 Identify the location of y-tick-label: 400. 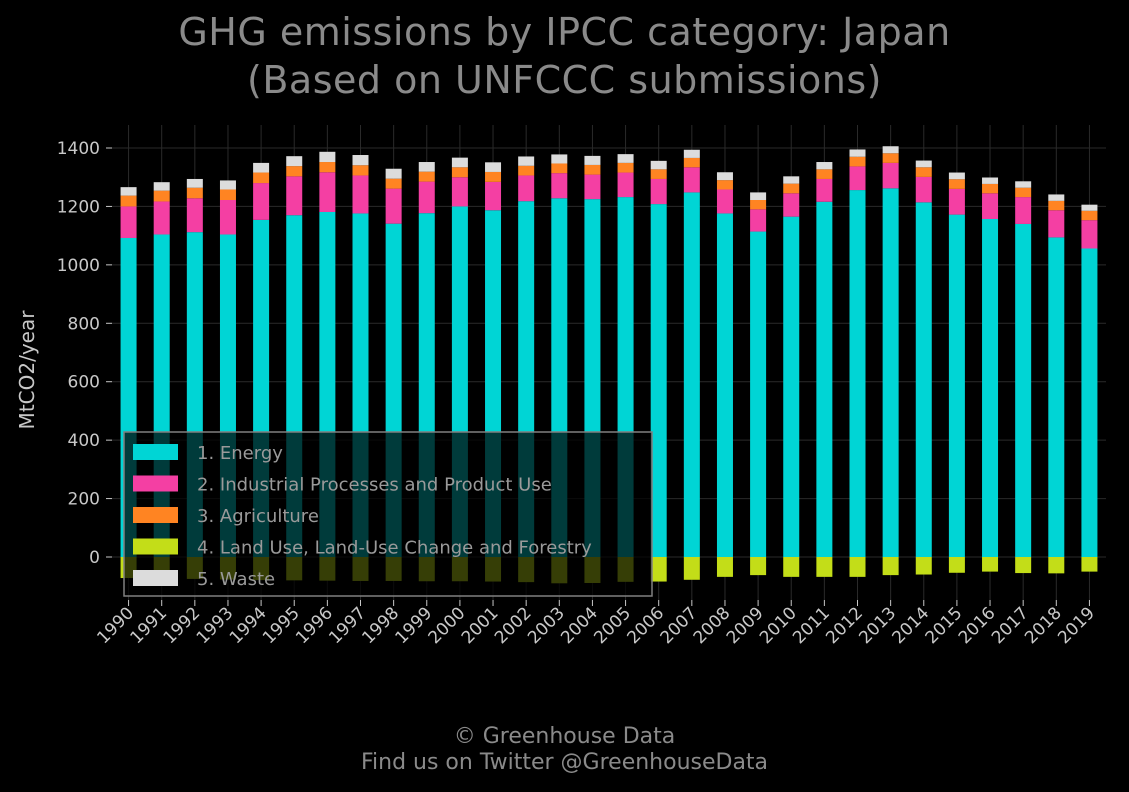
(84, 441).